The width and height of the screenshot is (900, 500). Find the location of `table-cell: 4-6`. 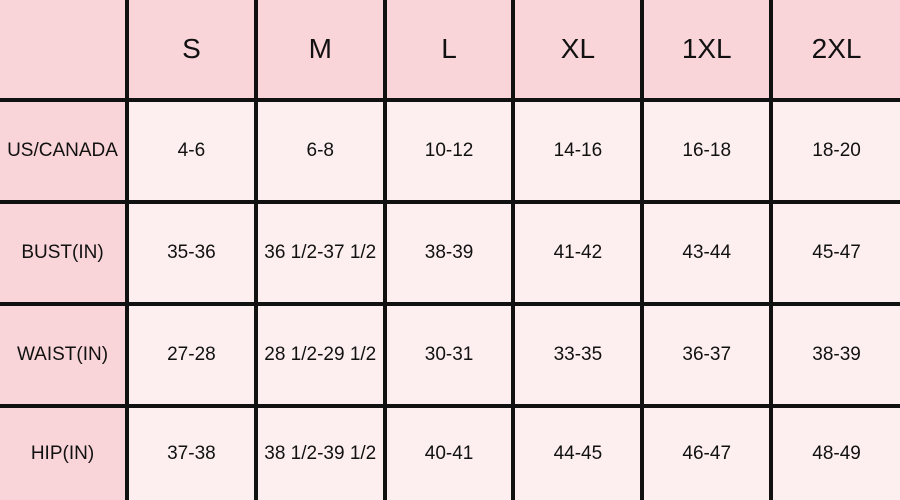

table-cell: 4-6 is located at coordinates (191, 151).